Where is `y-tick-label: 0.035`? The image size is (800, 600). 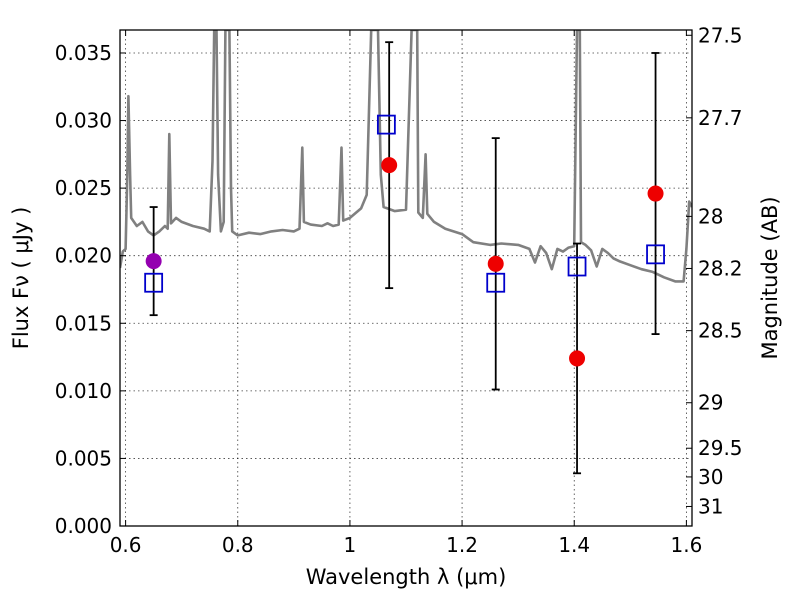
y-tick-label: 0.035 is located at coordinates (83, 53).